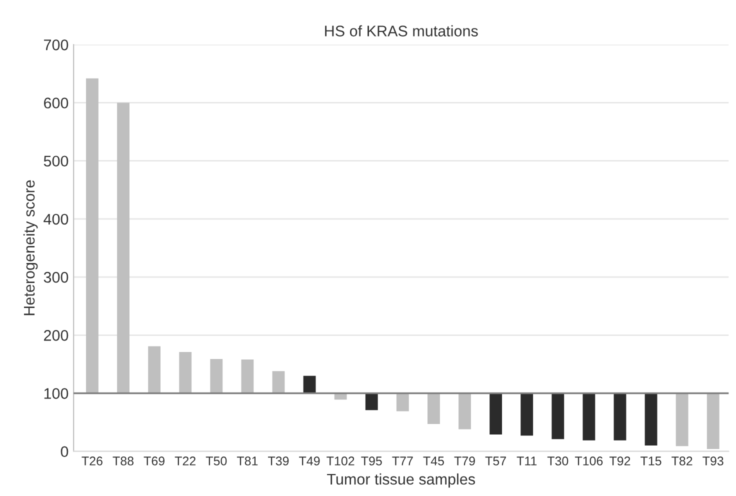 This screenshot has width=736, height=496. Describe the element at coordinates (92, 461) in the screenshot. I see `x-tick-label: T26` at that location.